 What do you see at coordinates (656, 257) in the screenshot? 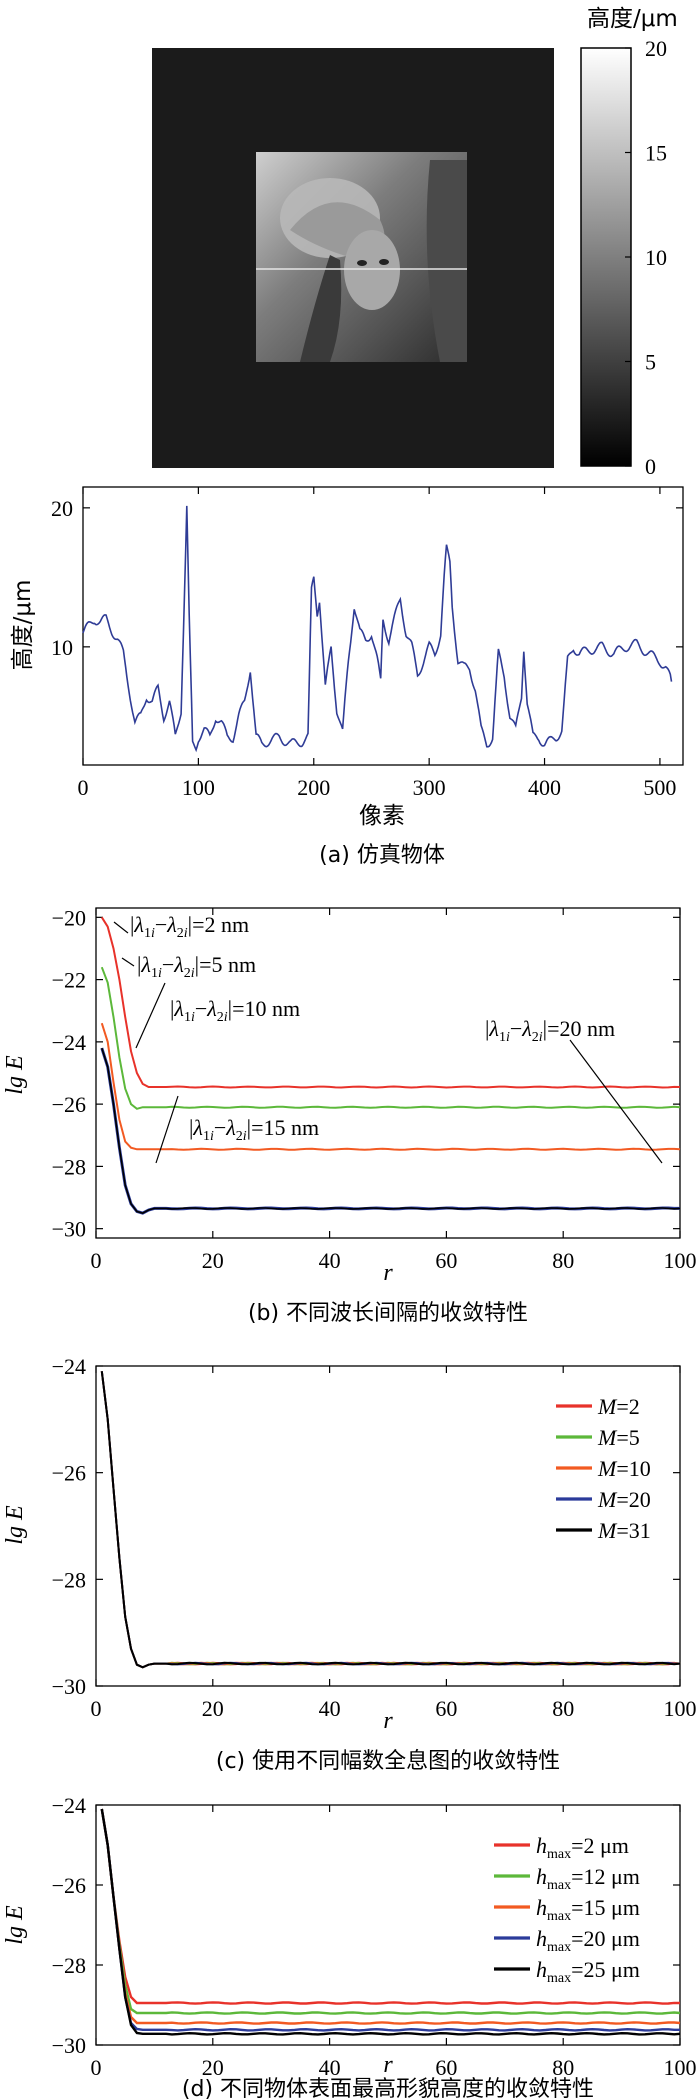
I see `colorbar-tick-label: 10` at bounding box center [656, 257].